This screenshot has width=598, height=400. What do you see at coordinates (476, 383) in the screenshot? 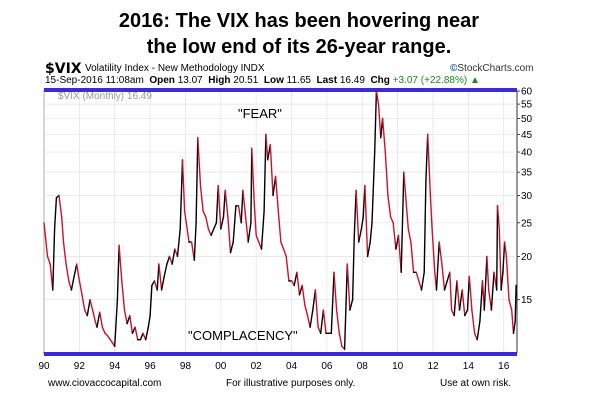
I see `footer-risk: Use at own risk.` at bounding box center [476, 383].